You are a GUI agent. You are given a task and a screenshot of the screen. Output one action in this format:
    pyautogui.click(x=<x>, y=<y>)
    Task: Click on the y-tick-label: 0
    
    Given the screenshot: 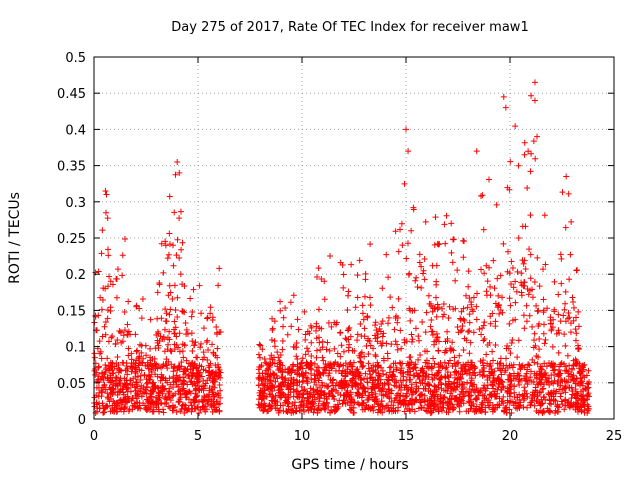 What is the action you would take?
    pyautogui.click(x=82, y=420)
    